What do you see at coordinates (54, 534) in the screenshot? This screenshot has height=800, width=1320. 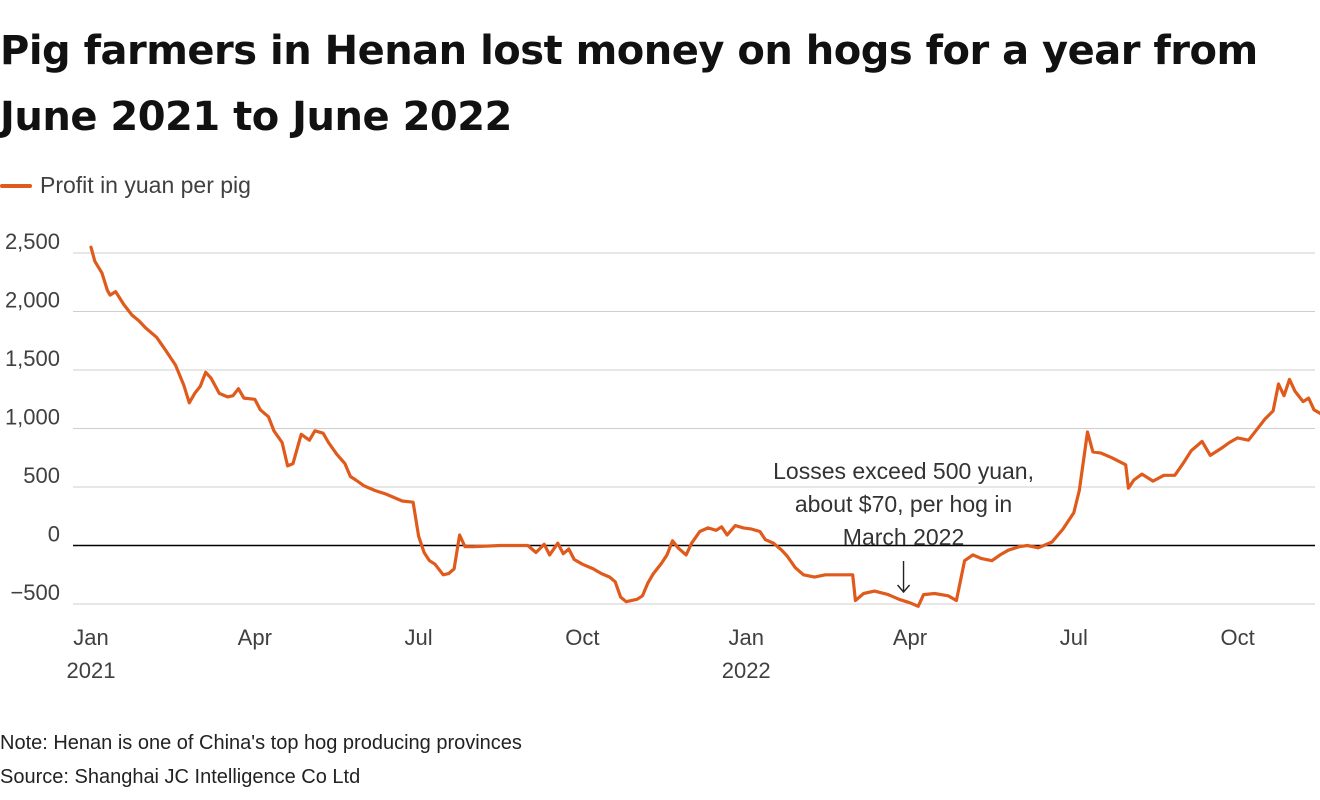 I see `y-tick-label: 0` at bounding box center [54, 534].